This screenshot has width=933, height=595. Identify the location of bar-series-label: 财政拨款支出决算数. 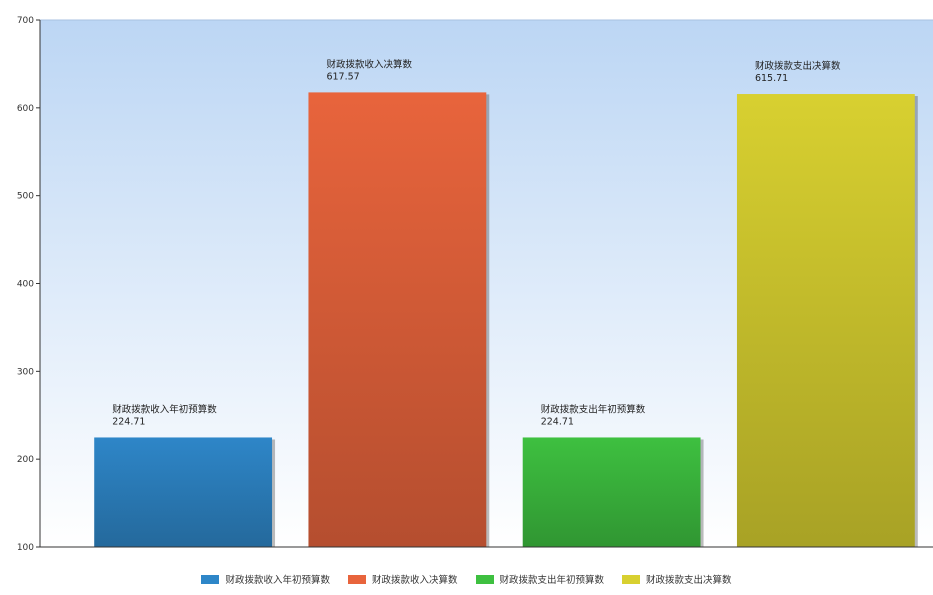
(798, 66).